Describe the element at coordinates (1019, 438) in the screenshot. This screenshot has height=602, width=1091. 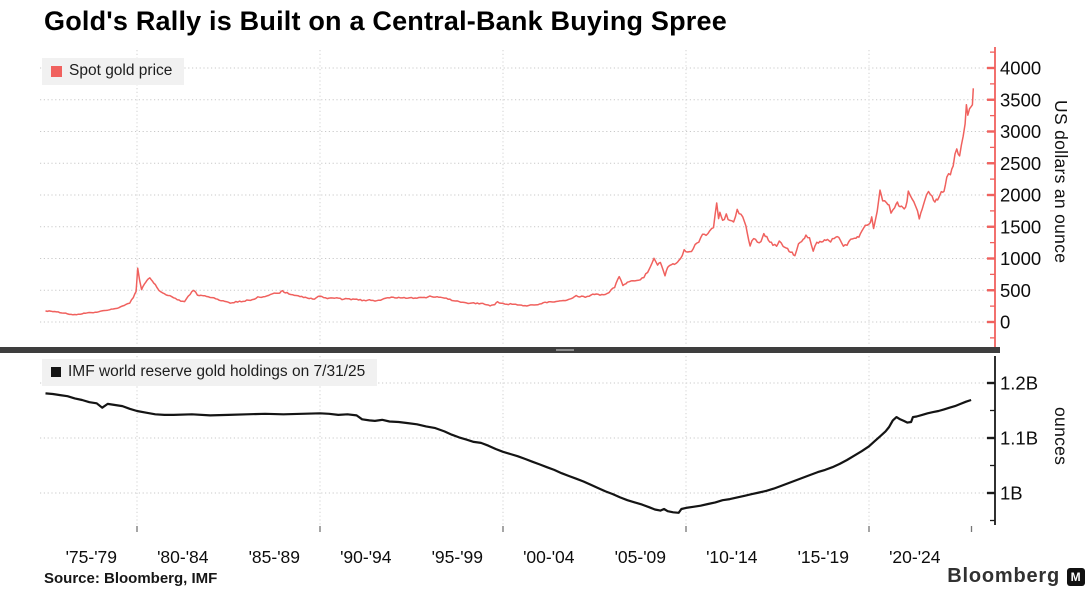
I see `svg-text: 1.1B` at that location.